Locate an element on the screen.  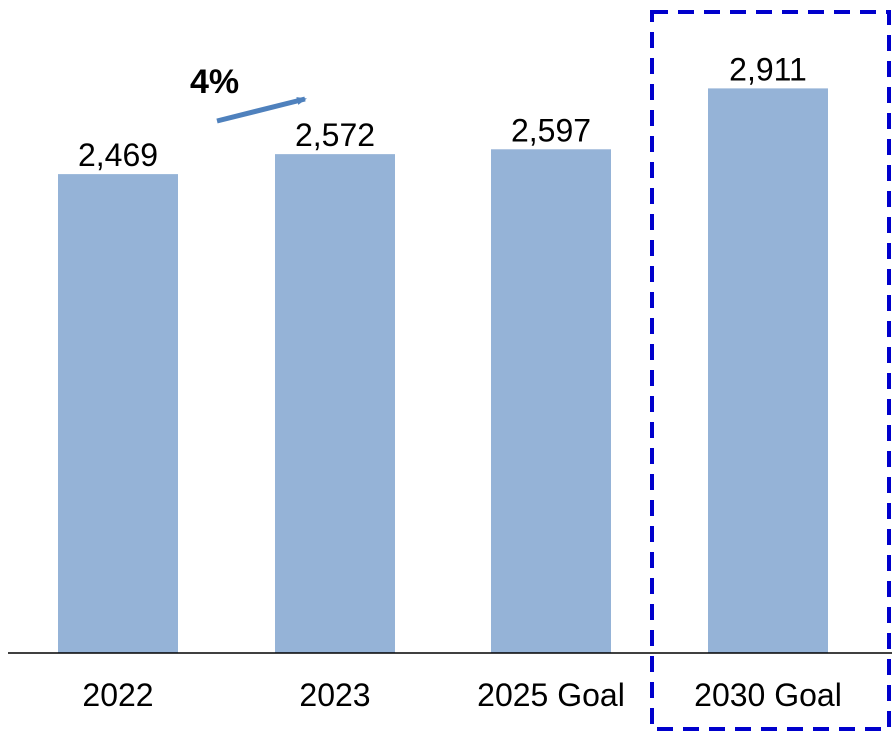
bar-2030-goal is located at coordinates (768, 370).